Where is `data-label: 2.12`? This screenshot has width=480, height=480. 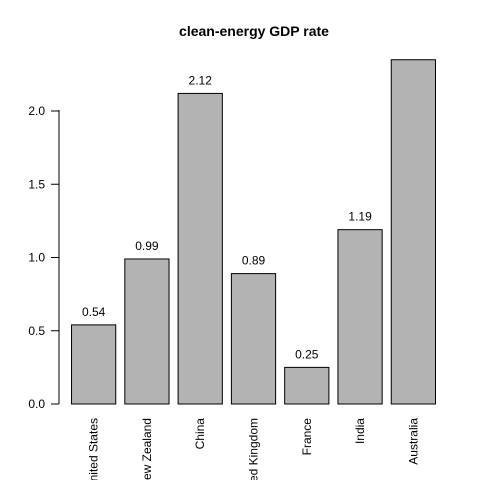 data-label: 2.12 is located at coordinates (201, 80).